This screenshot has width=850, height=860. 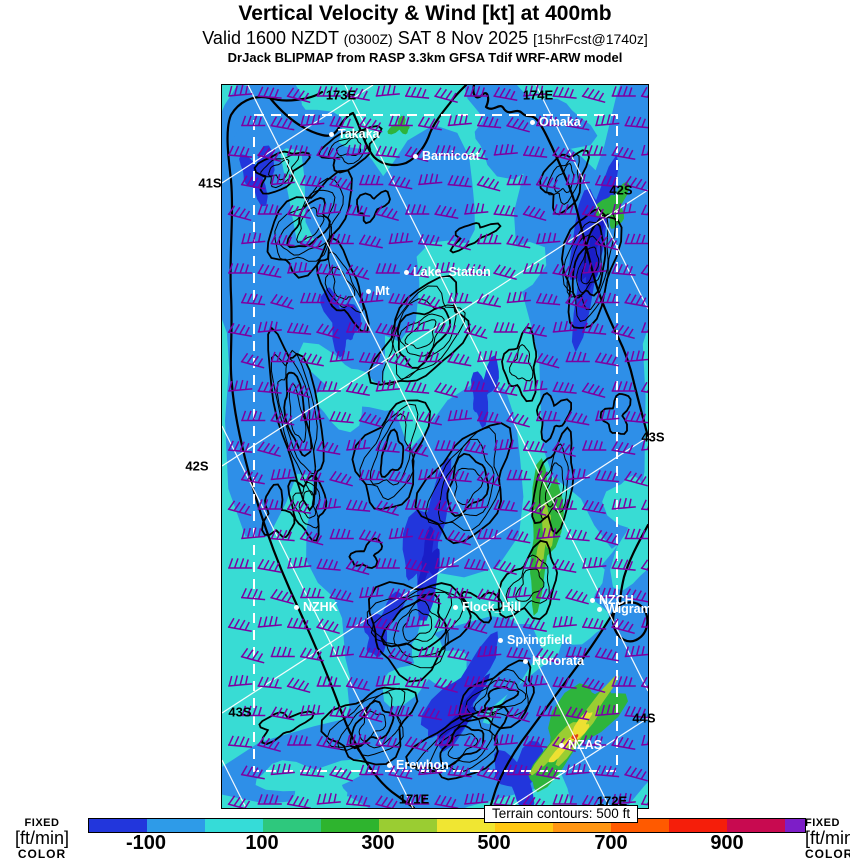 I want to click on colorbar-caption-right: FIXED [ft/min] COLOR, so click(x=827, y=838).